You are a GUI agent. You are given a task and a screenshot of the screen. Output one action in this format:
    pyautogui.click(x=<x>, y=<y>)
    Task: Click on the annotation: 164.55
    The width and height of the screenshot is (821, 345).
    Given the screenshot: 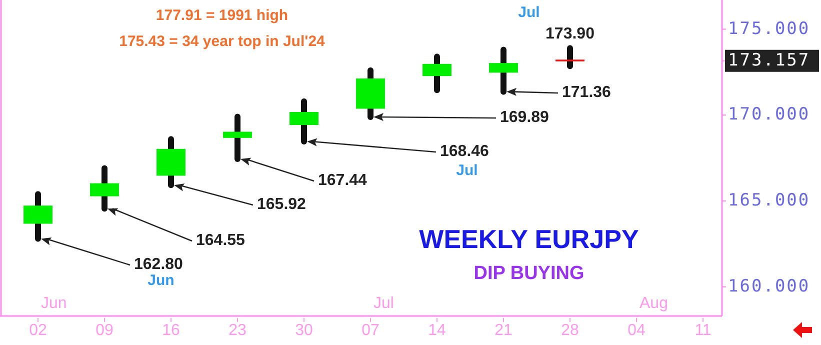 What is the action you would take?
    pyautogui.click(x=221, y=241)
    